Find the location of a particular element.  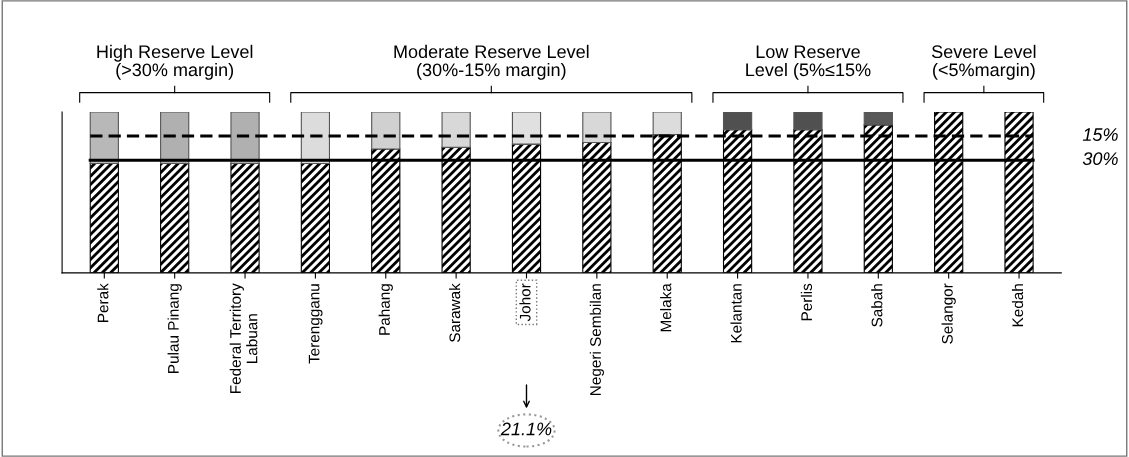

x-tick-label: Negeri Sembilan is located at coordinates (596, 339).